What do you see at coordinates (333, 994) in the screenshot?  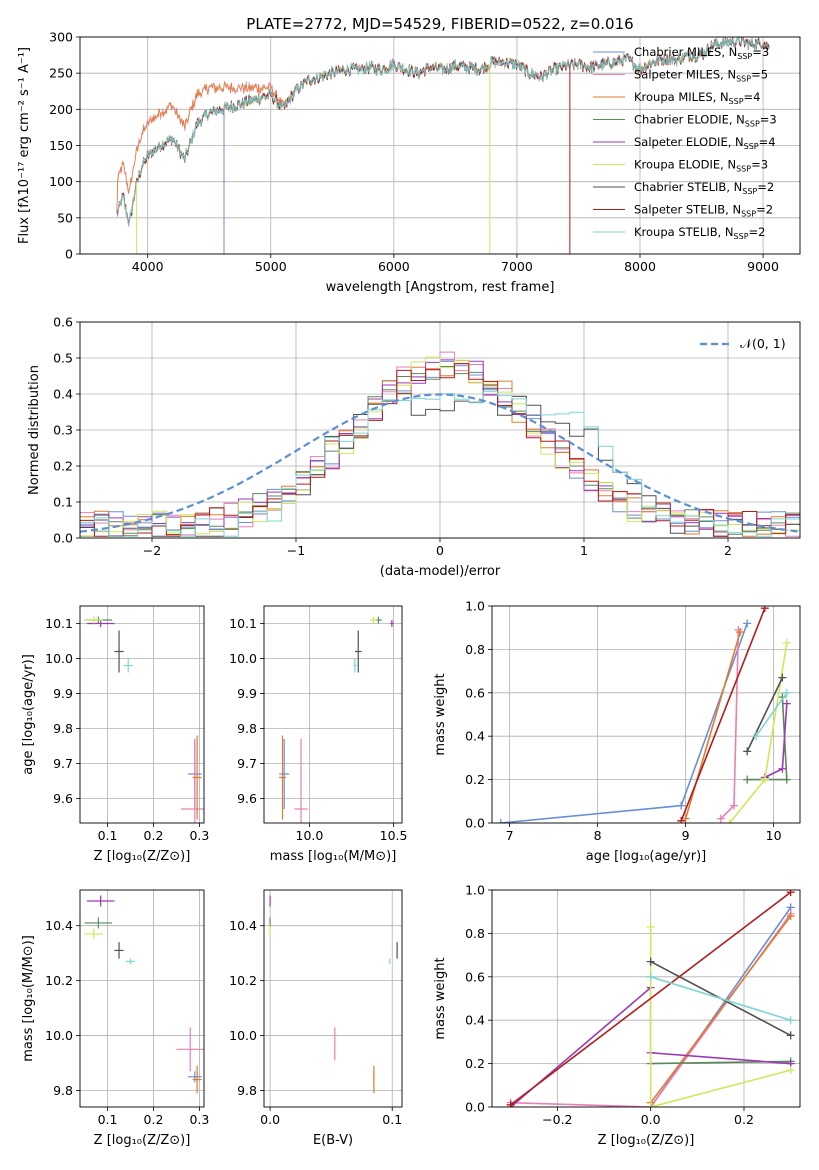 I see `mass-EBV-plot-area` at bounding box center [333, 994].